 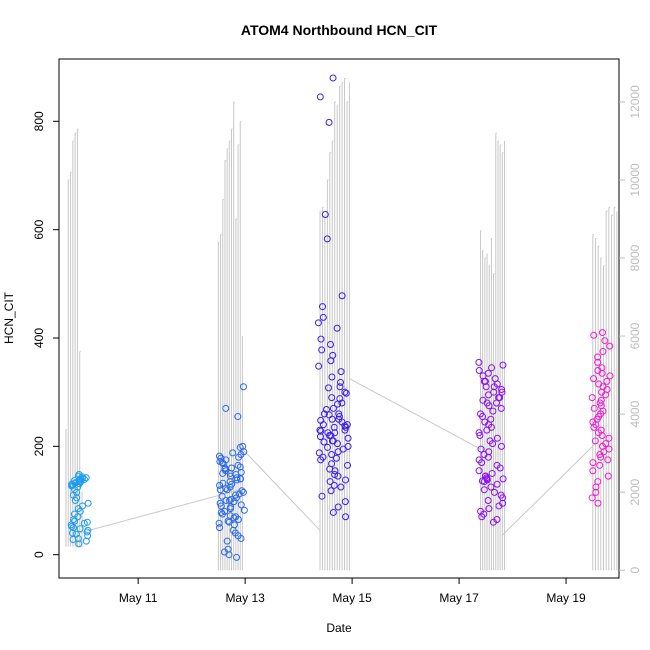 I want to click on x-tick-label: May 19, so click(x=566, y=598).